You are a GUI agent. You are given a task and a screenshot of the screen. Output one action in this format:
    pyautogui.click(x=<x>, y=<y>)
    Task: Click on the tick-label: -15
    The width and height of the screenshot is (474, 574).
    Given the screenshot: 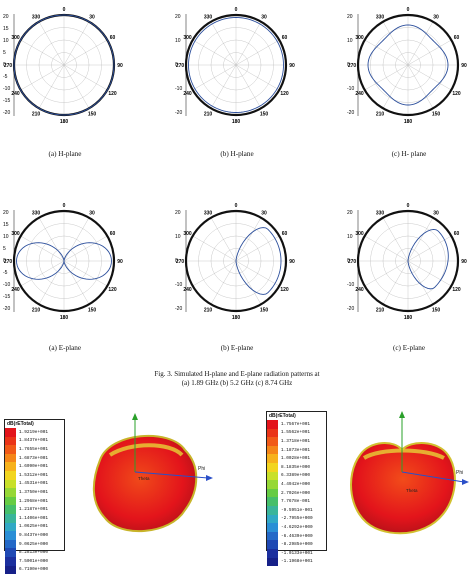 What is the action you would take?
    pyautogui.click(x=6, y=101)
    